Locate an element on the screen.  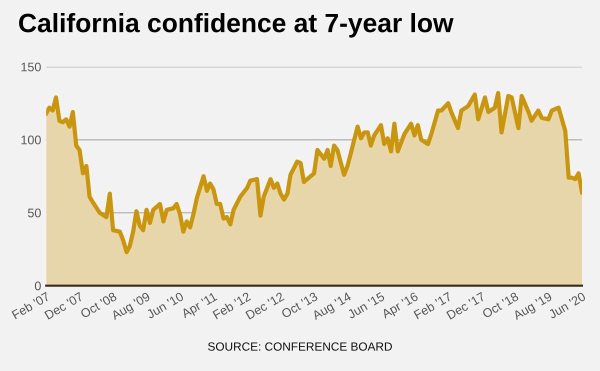
y-tick-label: 150 is located at coordinates (31, 67).